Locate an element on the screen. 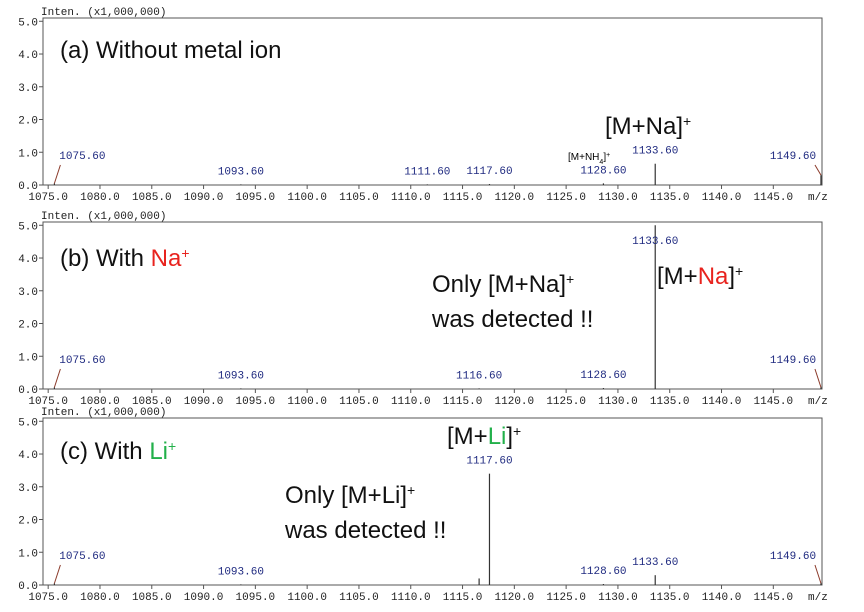 Image resolution: width=864 pixels, height=612 pixels. title-ion: Li is located at coordinates (158, 451).